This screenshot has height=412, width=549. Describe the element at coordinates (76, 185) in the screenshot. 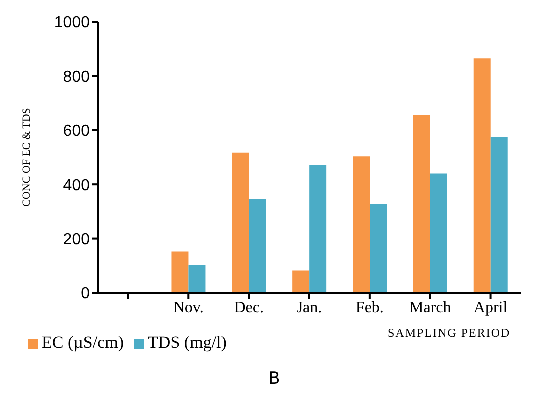

I see `y-tick-label: 400` at that location.